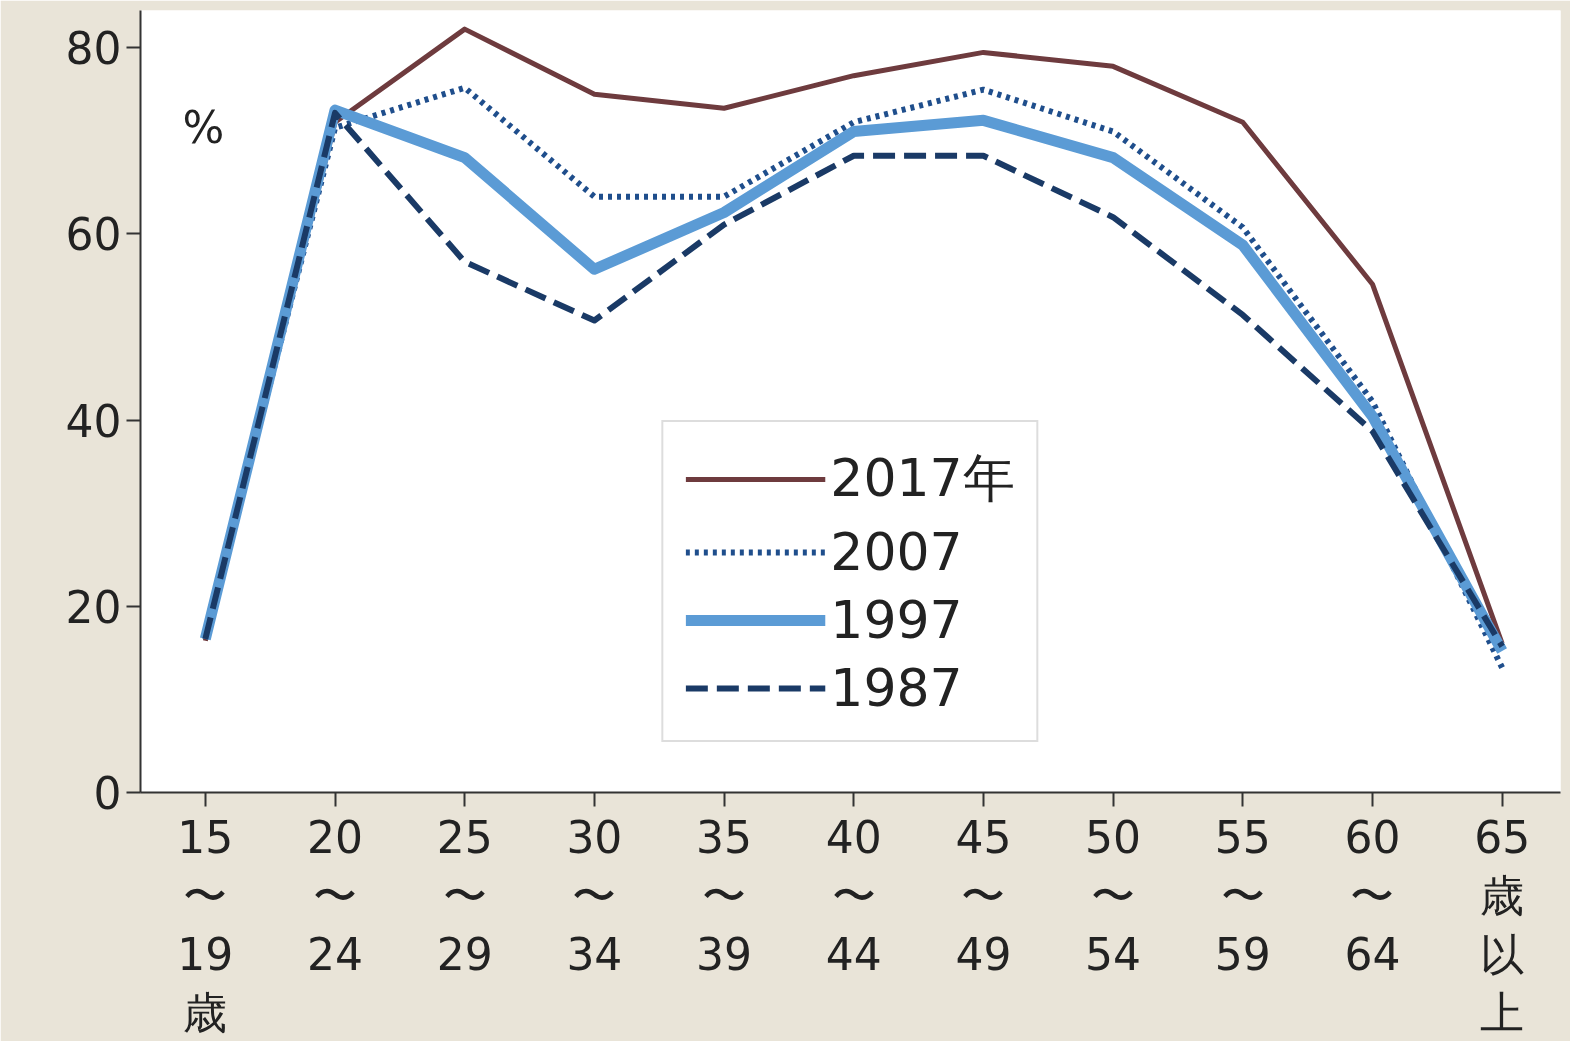  I want to click on x-tick-label: 35〜39, so click(724, 895).